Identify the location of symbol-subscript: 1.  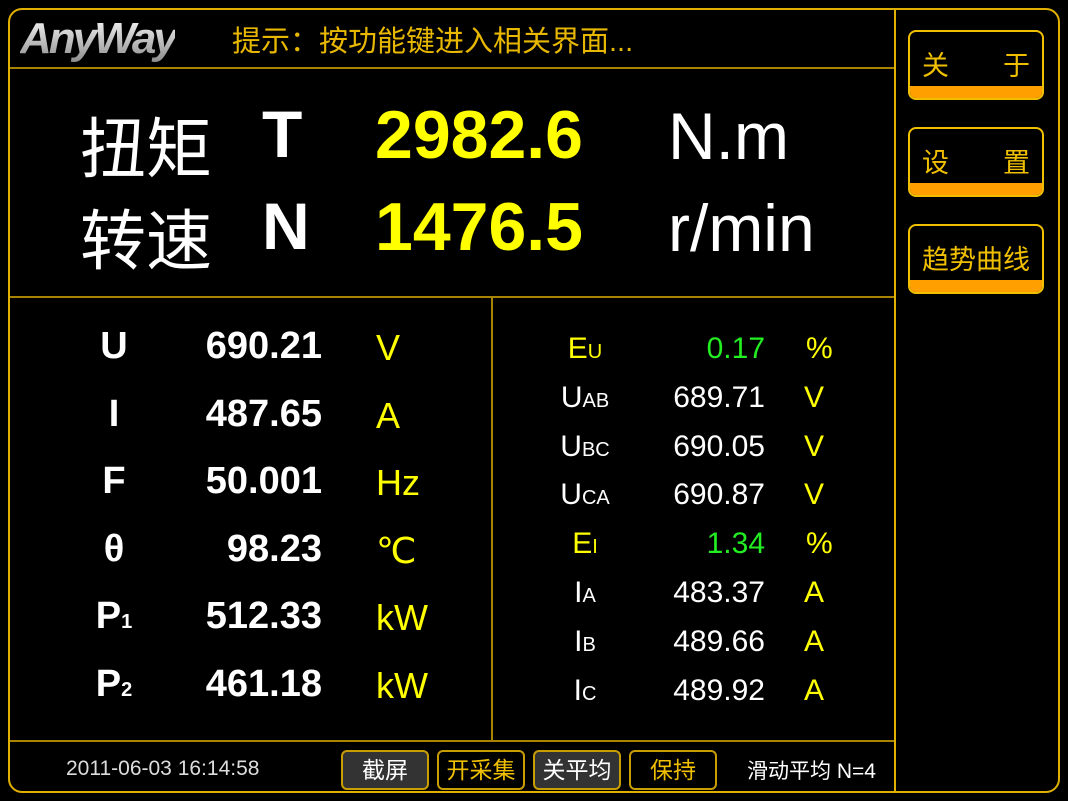
(127, 622).